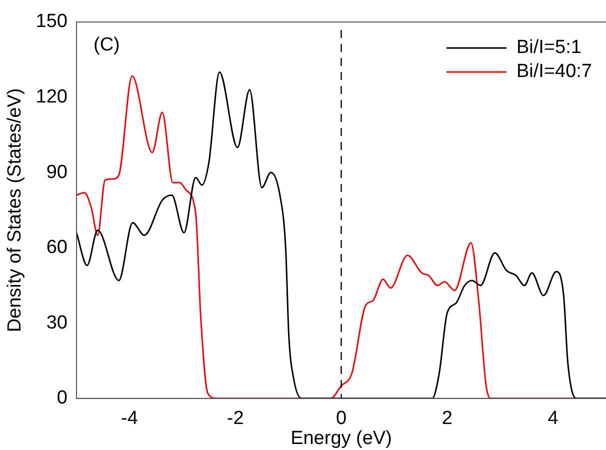 This screenshot has height=450, width=606. What do you see at coordinates (549, 47) in the screenshot?
I see `legend-label: Bi/I=5:1` at bounding box center [549, 47].